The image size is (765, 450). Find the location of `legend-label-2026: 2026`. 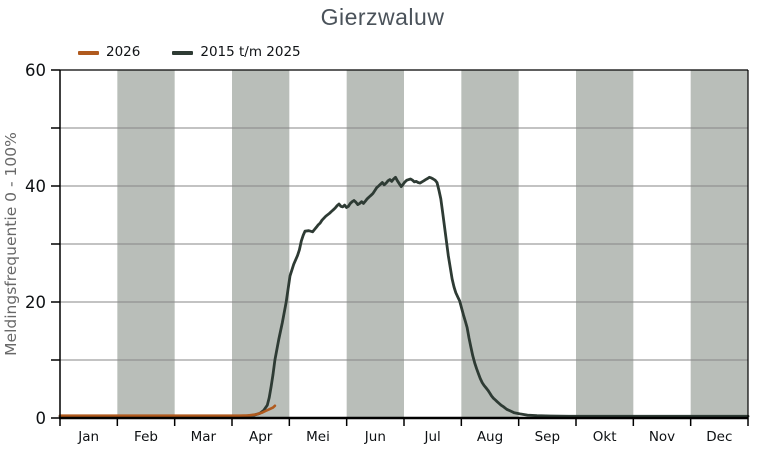

legend-label-2026: 2026 is located at coordinates (123, 52).